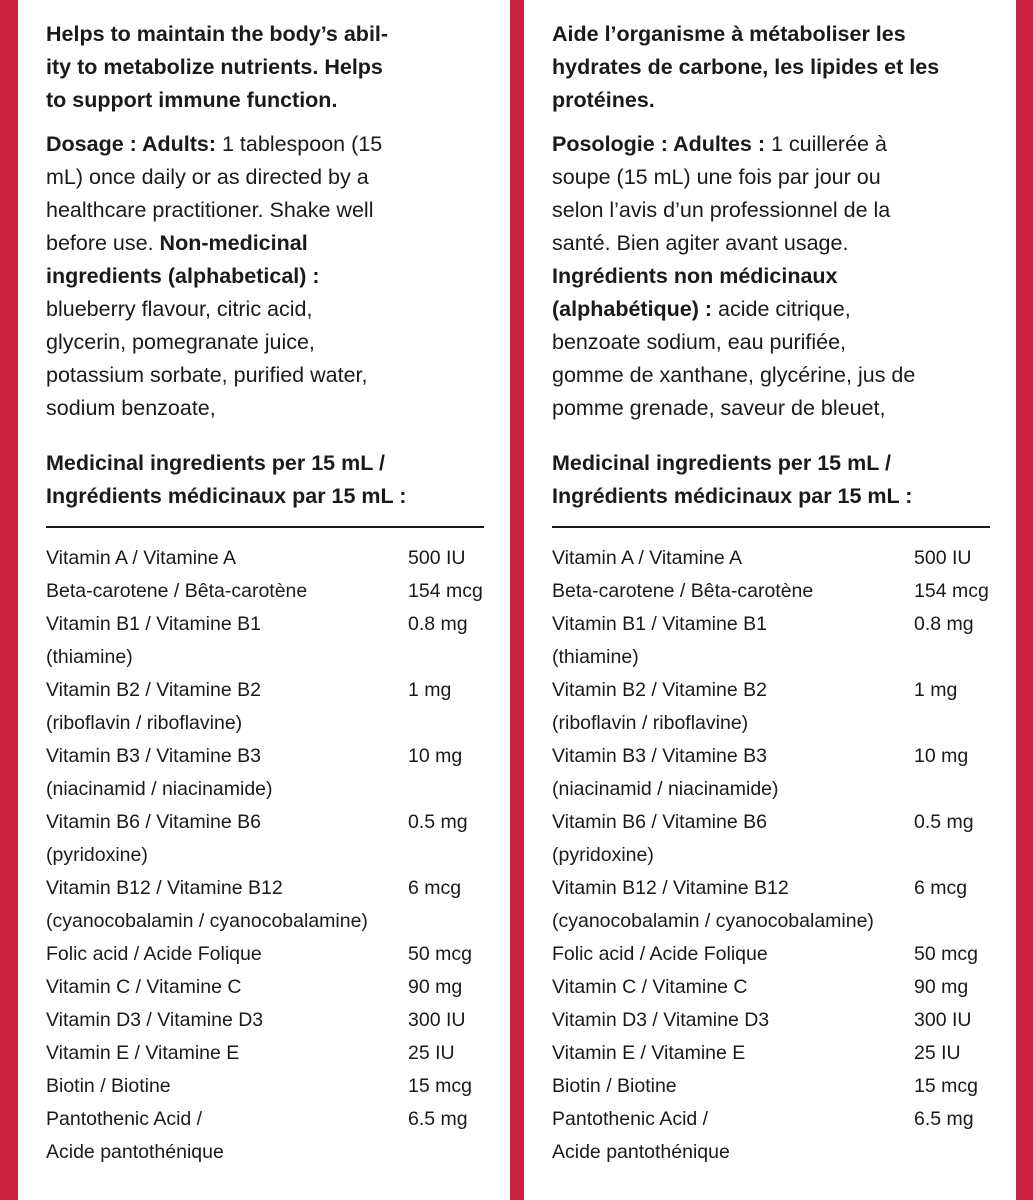 The height and width of the screenshot is (1200, 1033). What do you see at coordinates (782, 144) in the screenshot?
I see `dosage-line: Posologie : Adultes : 1 cuillerée à` at bounding box center [782, 144].